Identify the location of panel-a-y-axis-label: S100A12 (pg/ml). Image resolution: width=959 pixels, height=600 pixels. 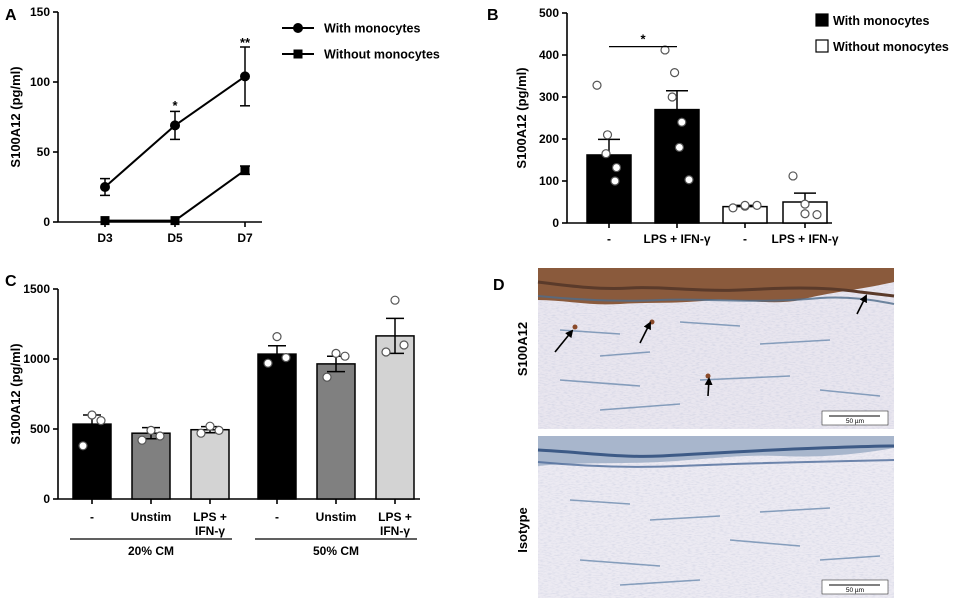
(15, 116).